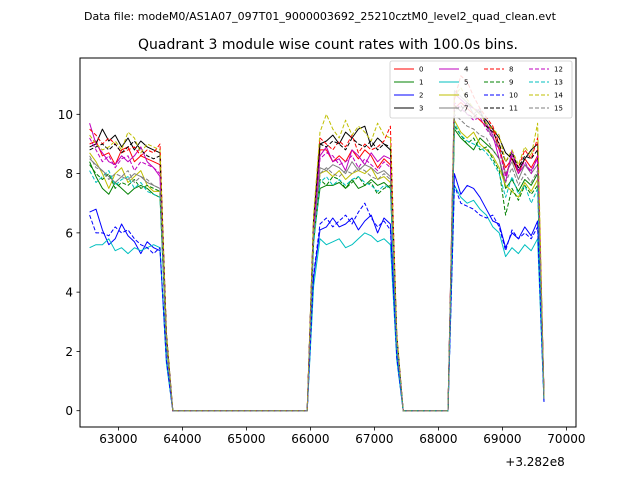 The image size is (640, 480). Describe the element at coordinates (246, 439) in the screenshot. I see `x-tick-label: 65000` at that location.